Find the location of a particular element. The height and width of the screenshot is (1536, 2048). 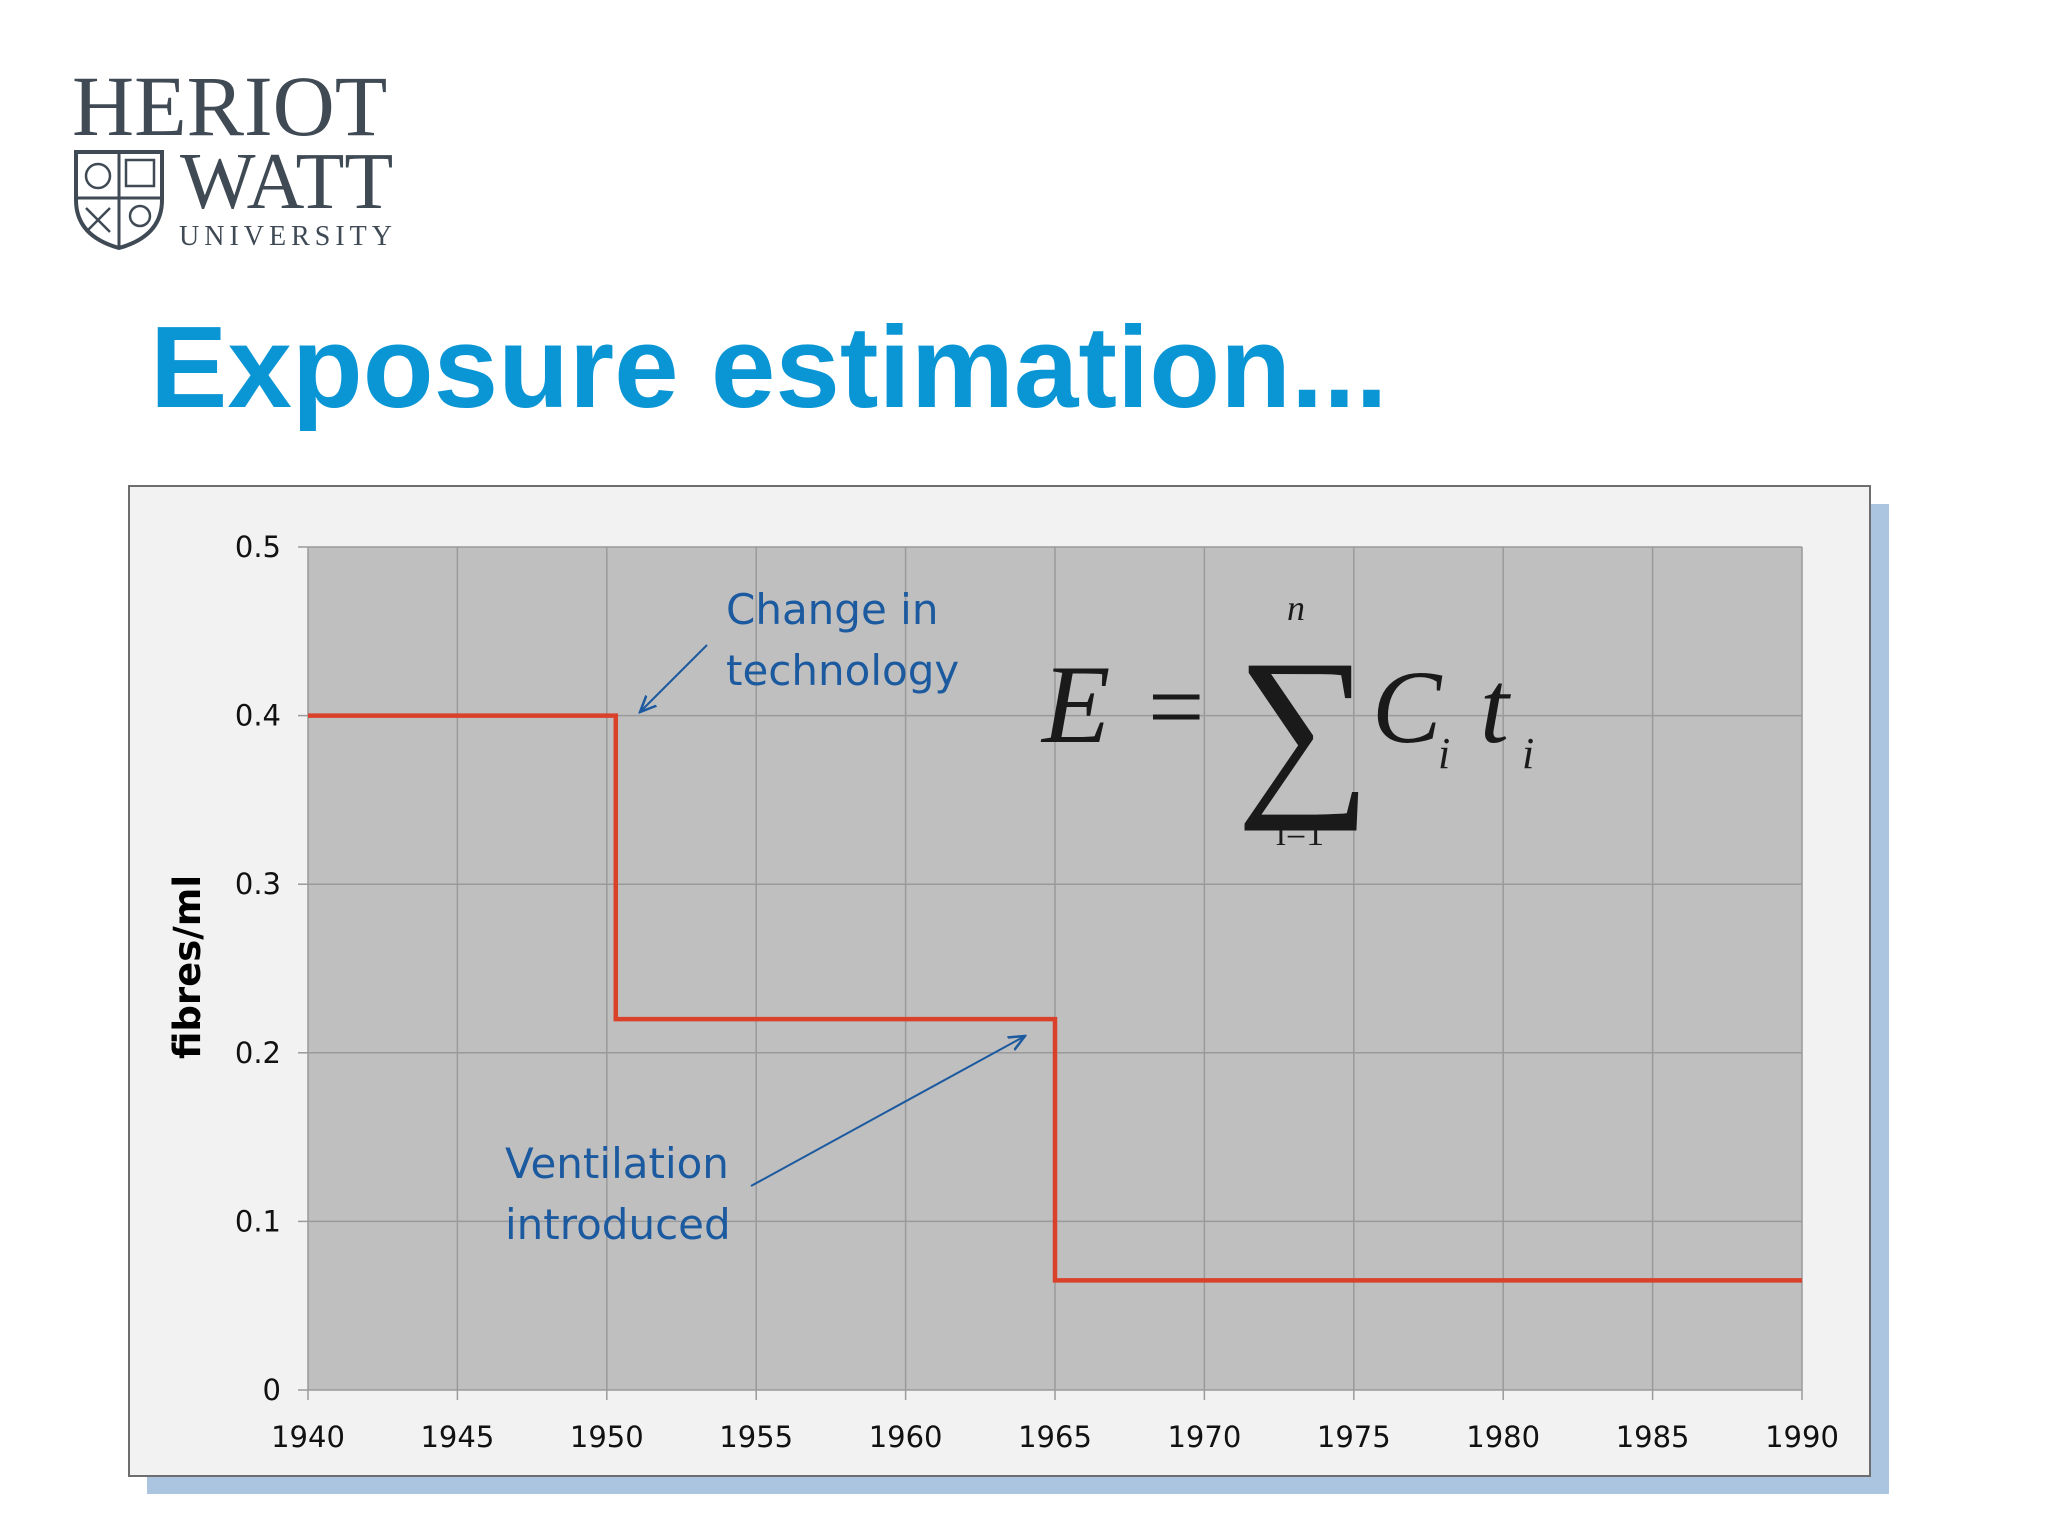

formula-symbol: t is located at coordinates (1495, 707).